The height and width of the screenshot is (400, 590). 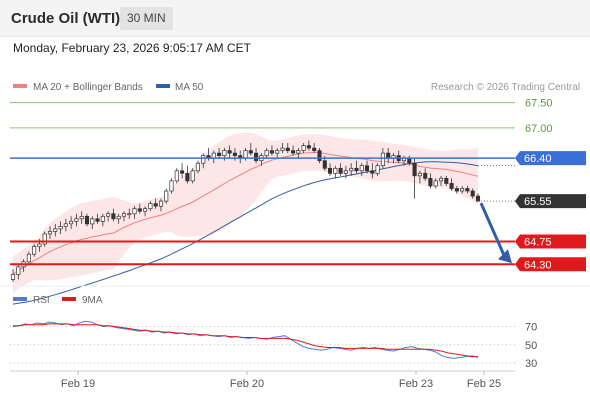 I want to click on x-tick-label: Feb 20, so click(x=247, y=384).